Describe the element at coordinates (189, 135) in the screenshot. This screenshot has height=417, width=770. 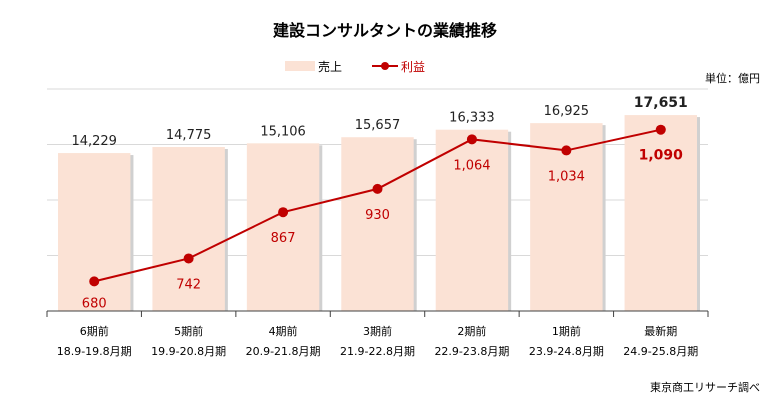
I see `bar-data-label: 14,775` at that location.